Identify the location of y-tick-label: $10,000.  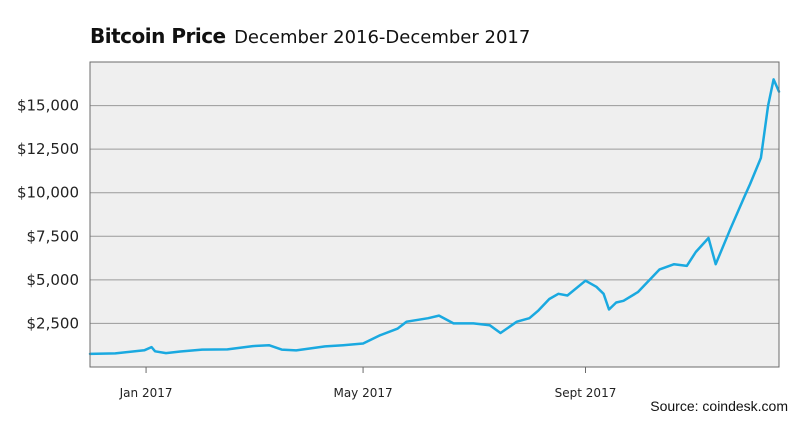
(48, 193).